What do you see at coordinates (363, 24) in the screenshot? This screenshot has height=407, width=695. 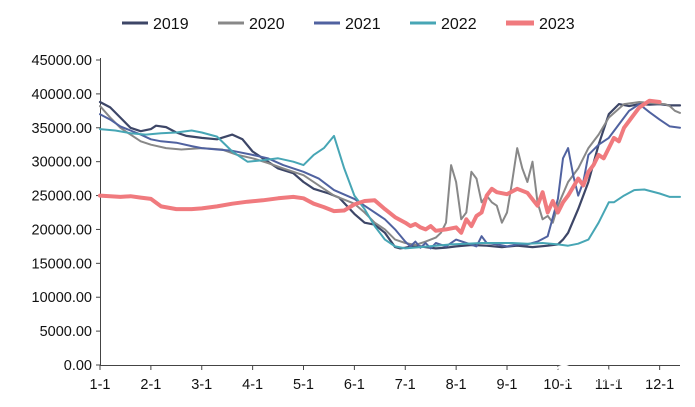 I see `legend-label-2021: 2021` at bounding box center [363, 24].